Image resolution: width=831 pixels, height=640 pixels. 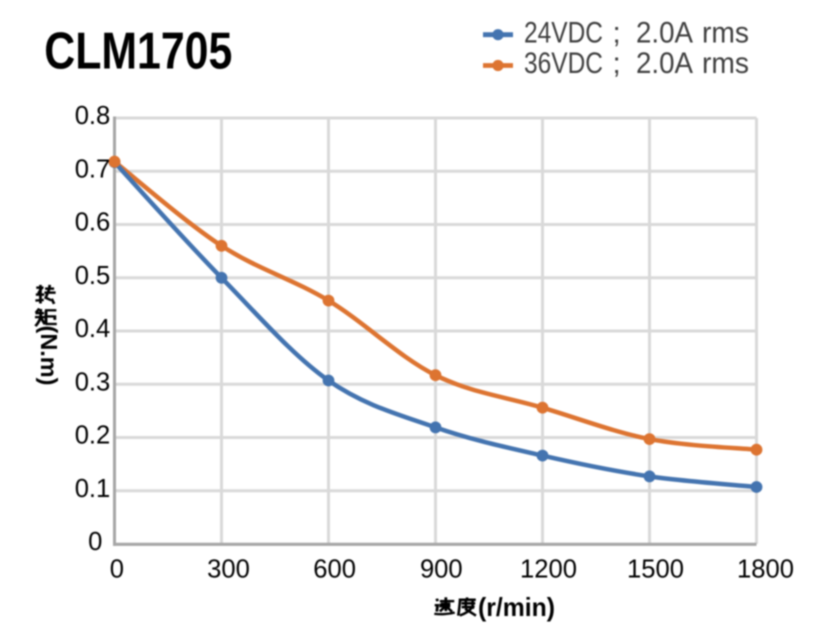 I want to click on svg-text: 0.5, so click(x=93, y=276).